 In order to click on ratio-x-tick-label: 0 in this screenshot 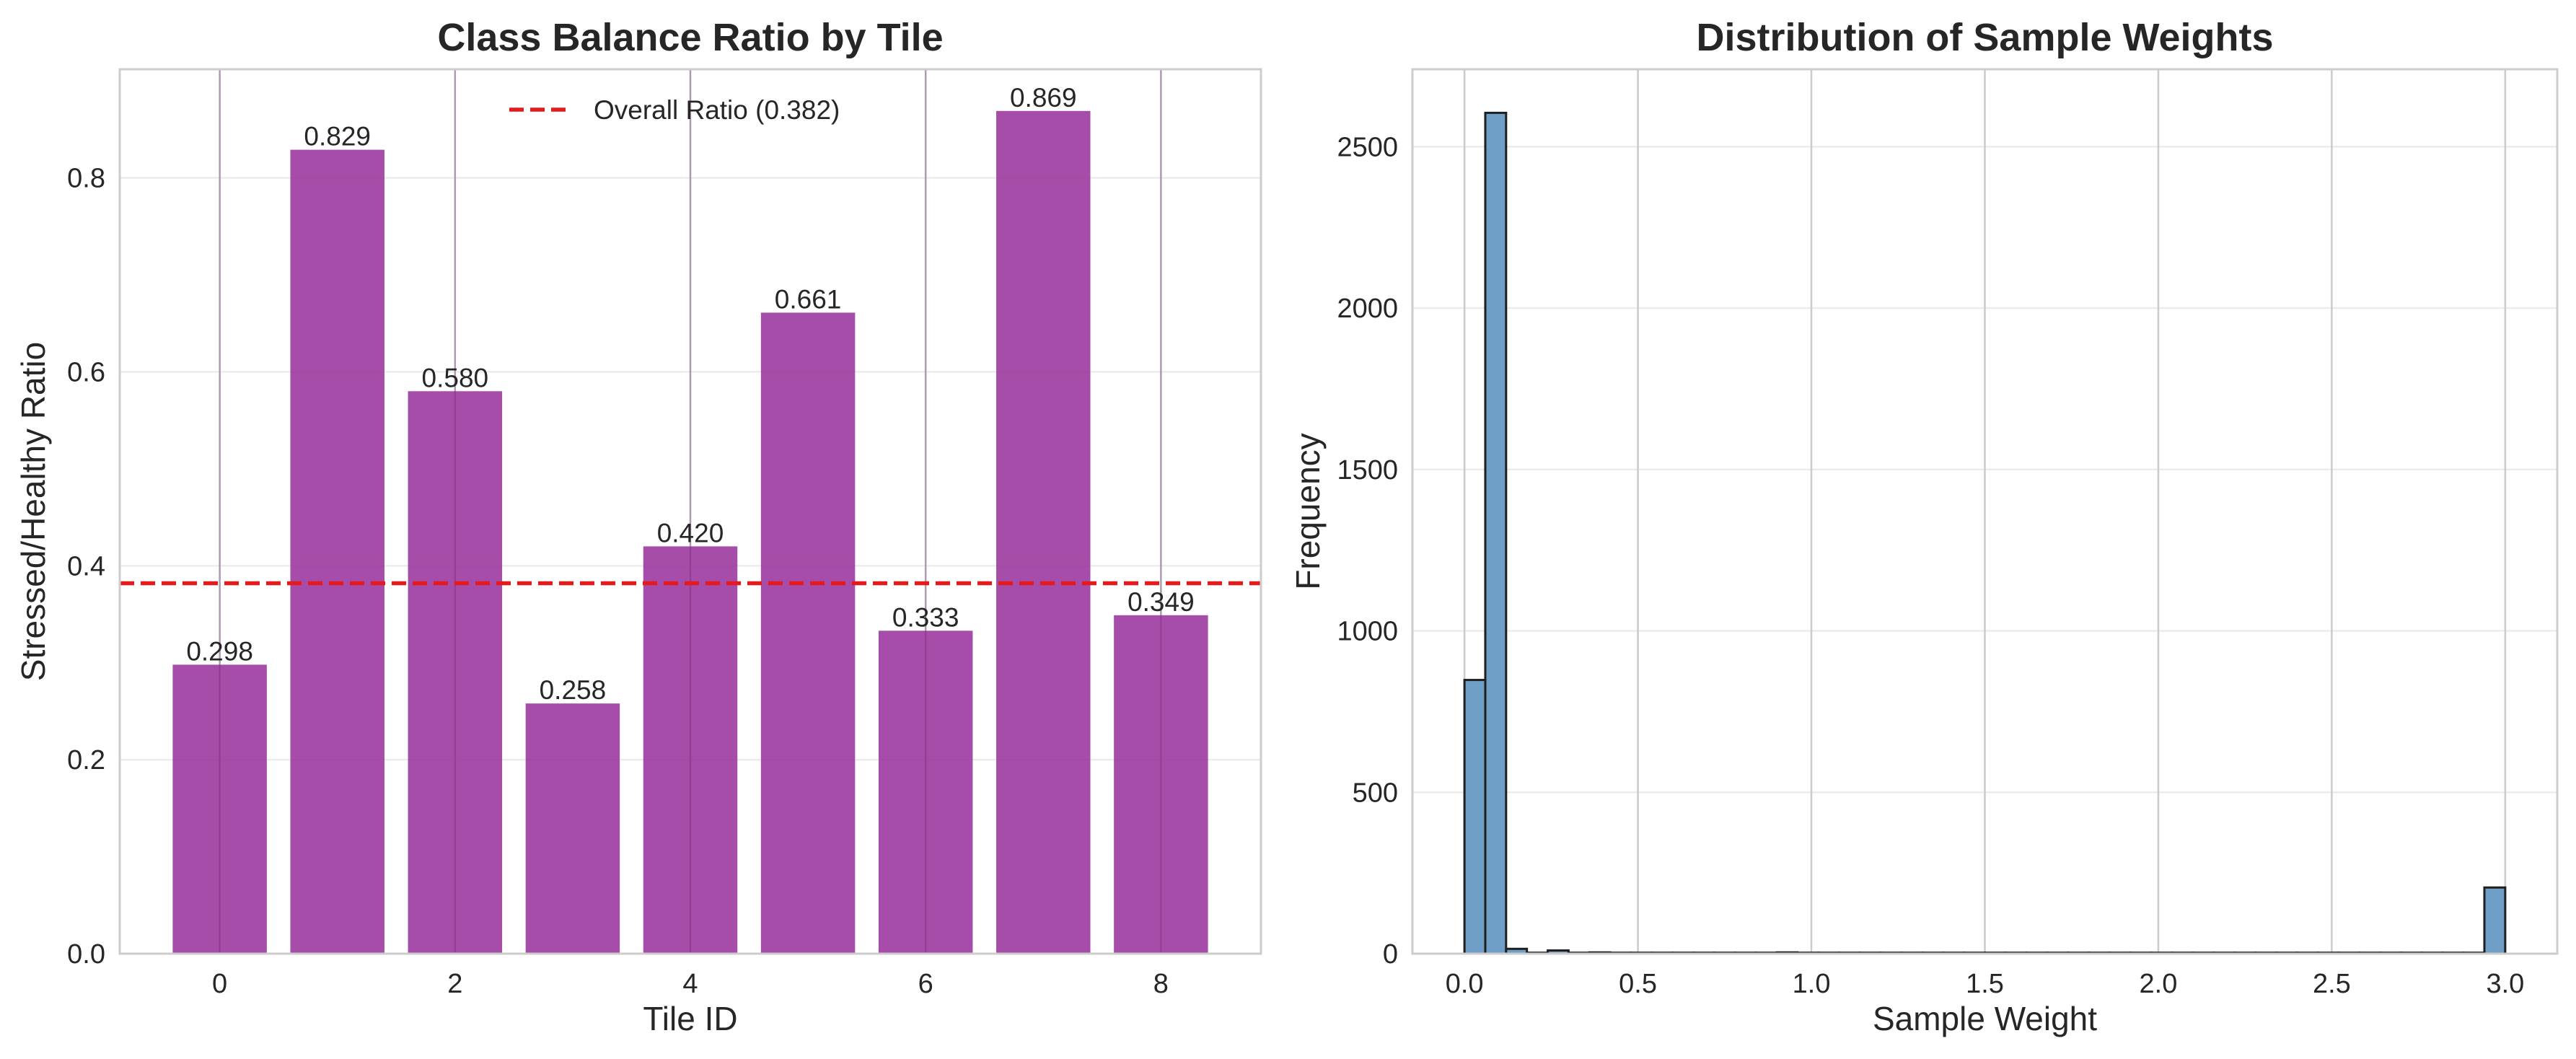, I will do `click(219, 984)`.